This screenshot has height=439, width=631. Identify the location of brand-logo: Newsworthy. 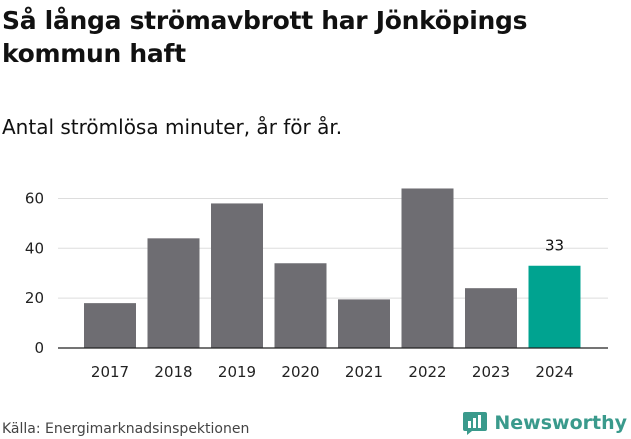
(544, 423).